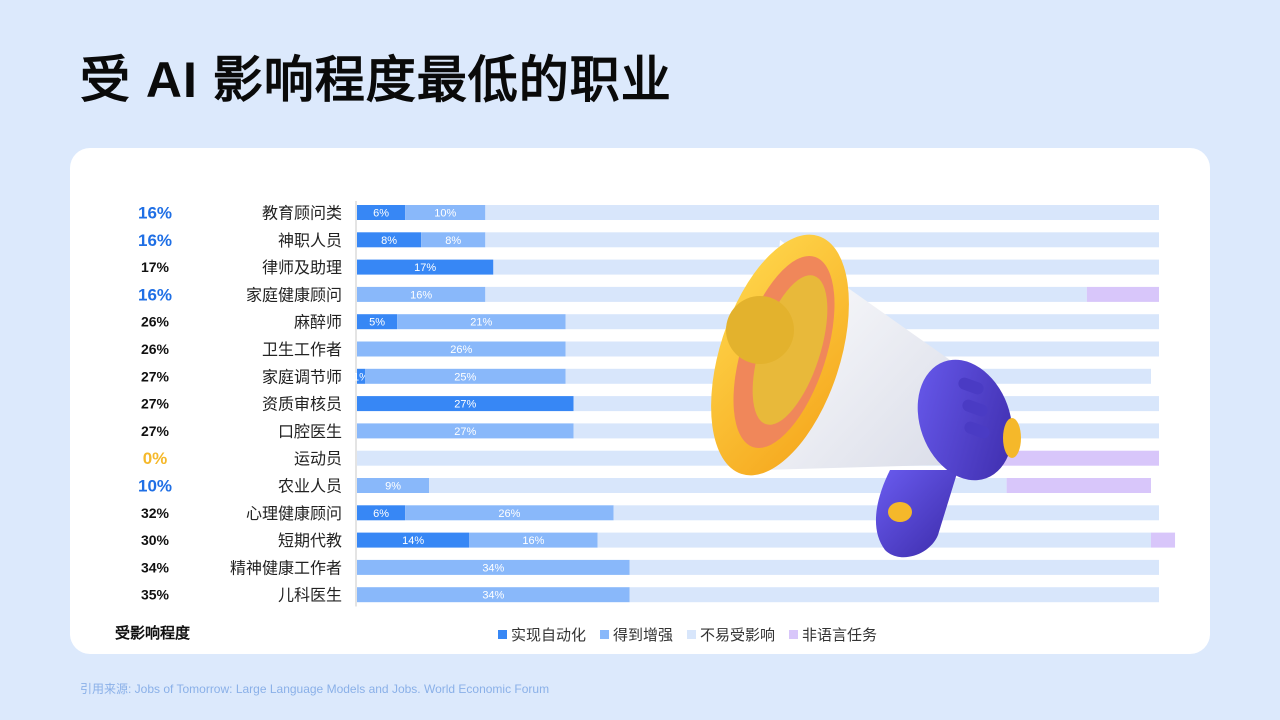  Describe the element at coordinates (155, 567) in the screenshot. I see `impact-percent-label: 34%` at that location.